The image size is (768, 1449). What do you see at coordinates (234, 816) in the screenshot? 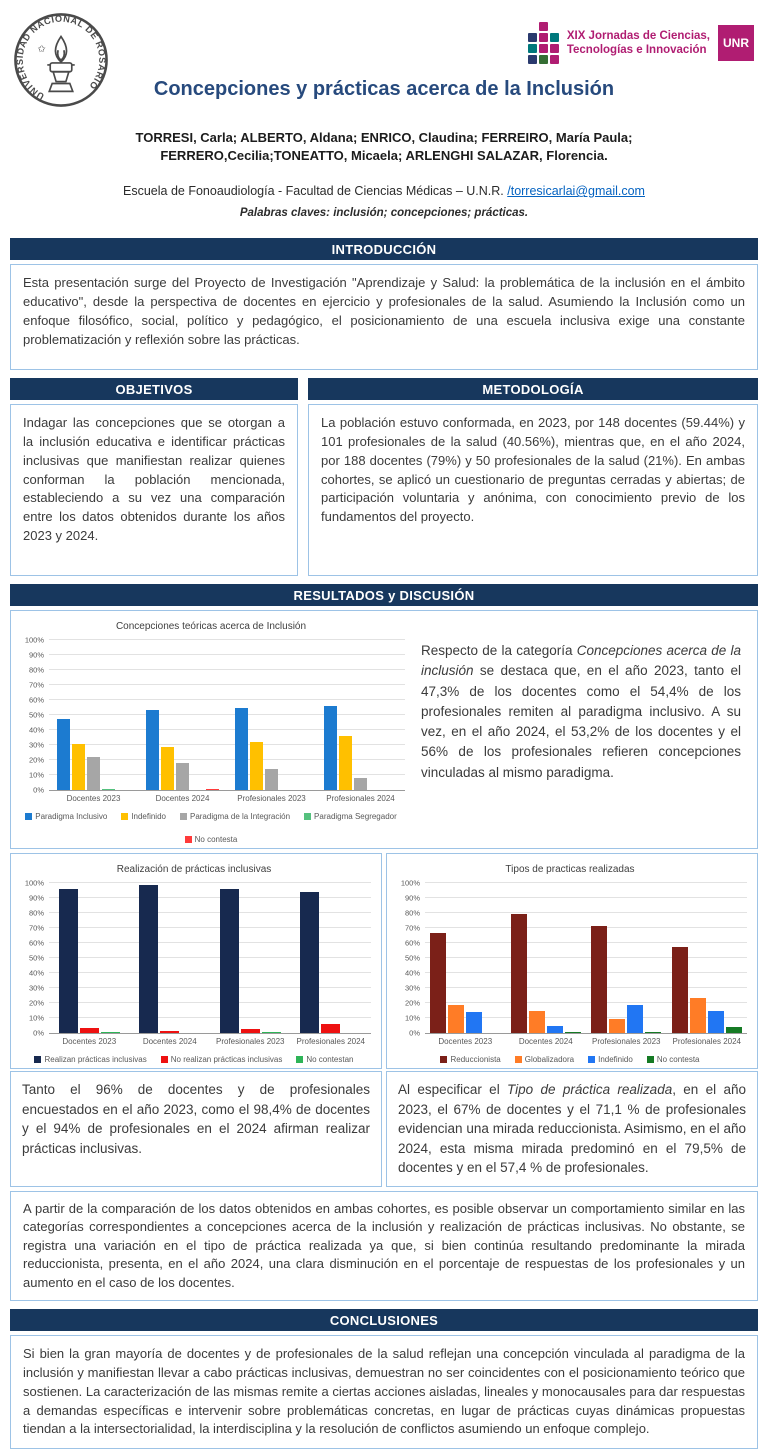
I see `legend-item: Paradigma de la Integración` at bounding box center [234, 816].